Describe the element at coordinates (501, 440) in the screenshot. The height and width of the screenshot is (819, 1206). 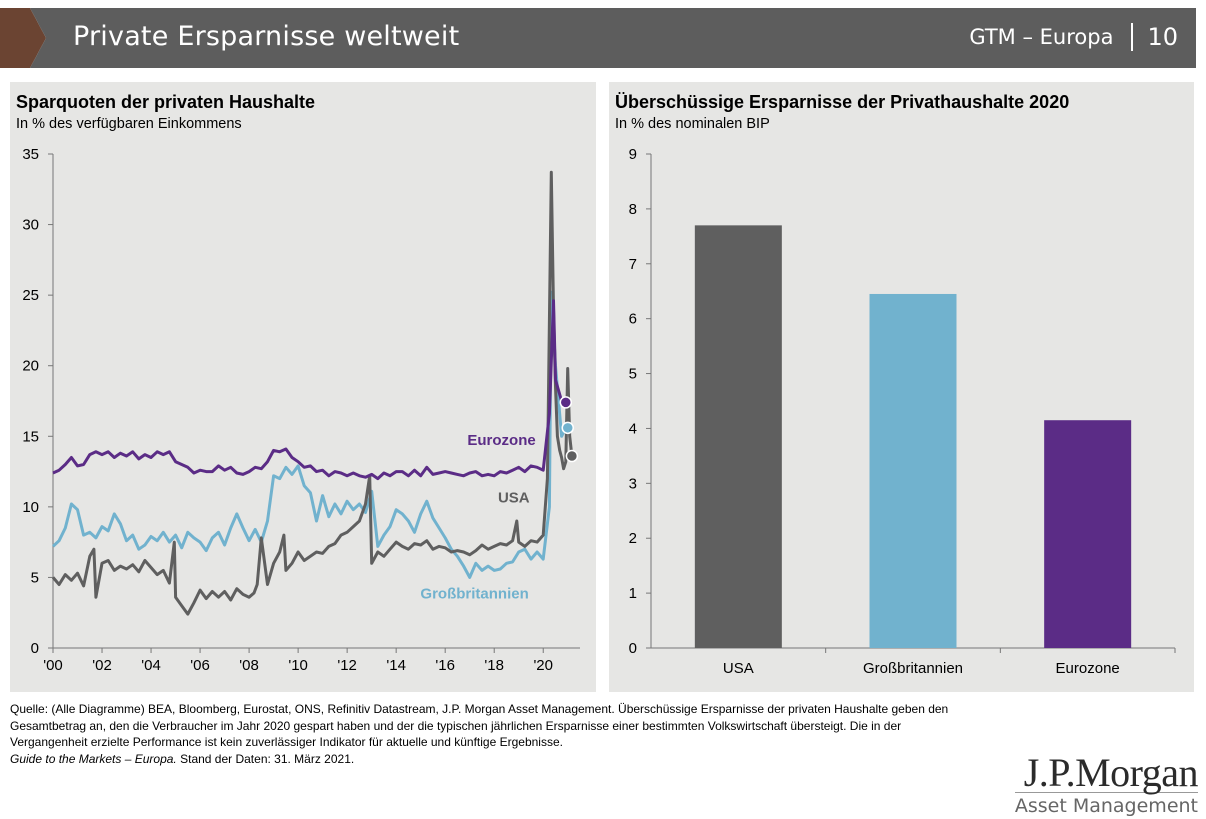
I see `series-label: Eurozone` at that location.